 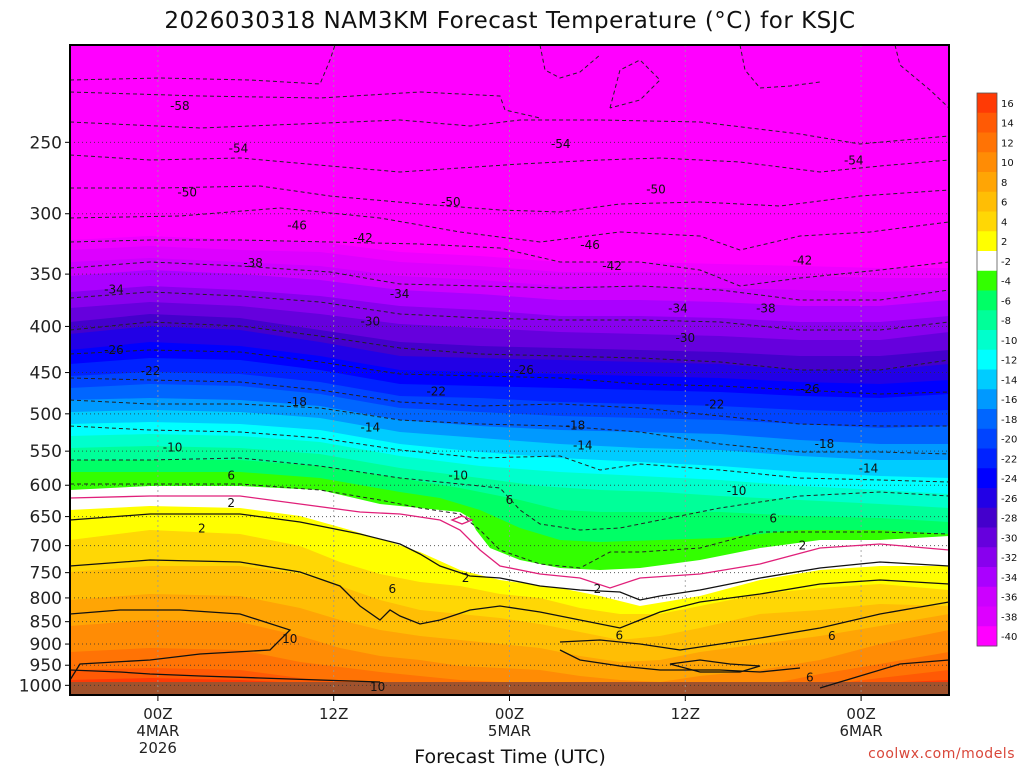 What do you see at coordinates (46, 623) in the screenshot?
I see `y-tick-label: 850` at bounding box center [46, 623].